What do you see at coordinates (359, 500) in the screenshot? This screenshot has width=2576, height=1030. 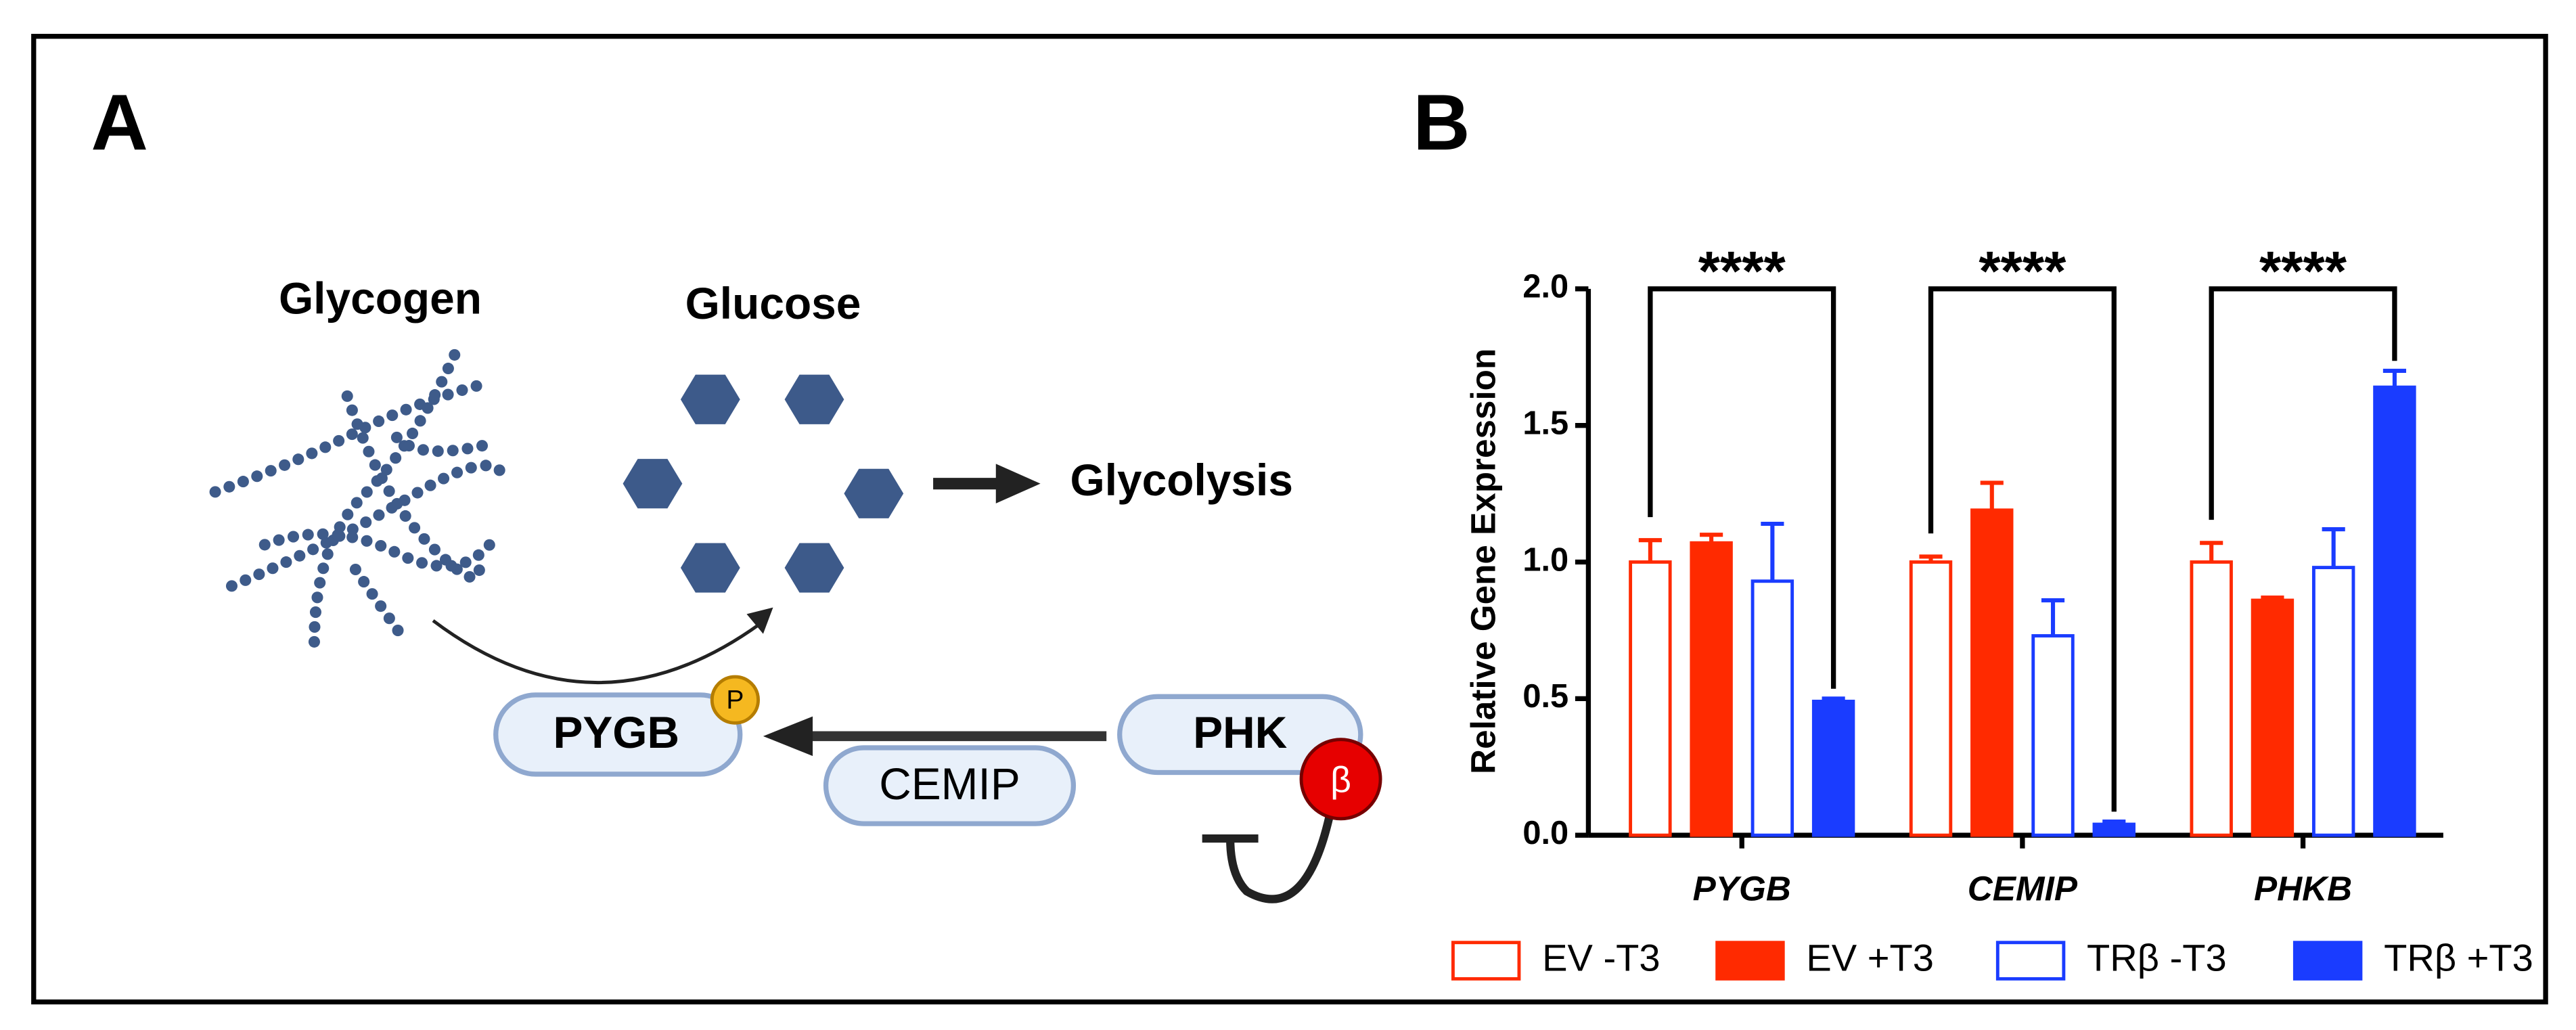 I see `glycogen` at bounding box center [359, 500].